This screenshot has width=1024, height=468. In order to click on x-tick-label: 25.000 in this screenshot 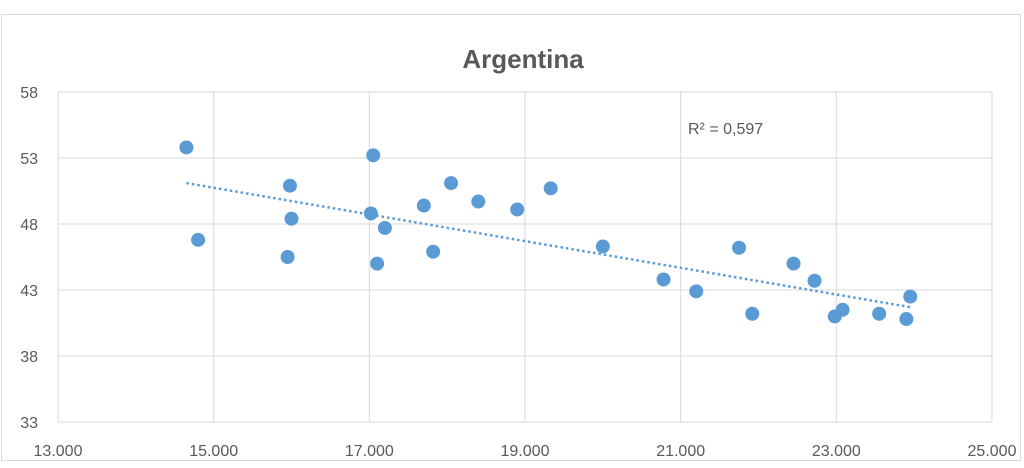, I will do `click(992, 451)`.